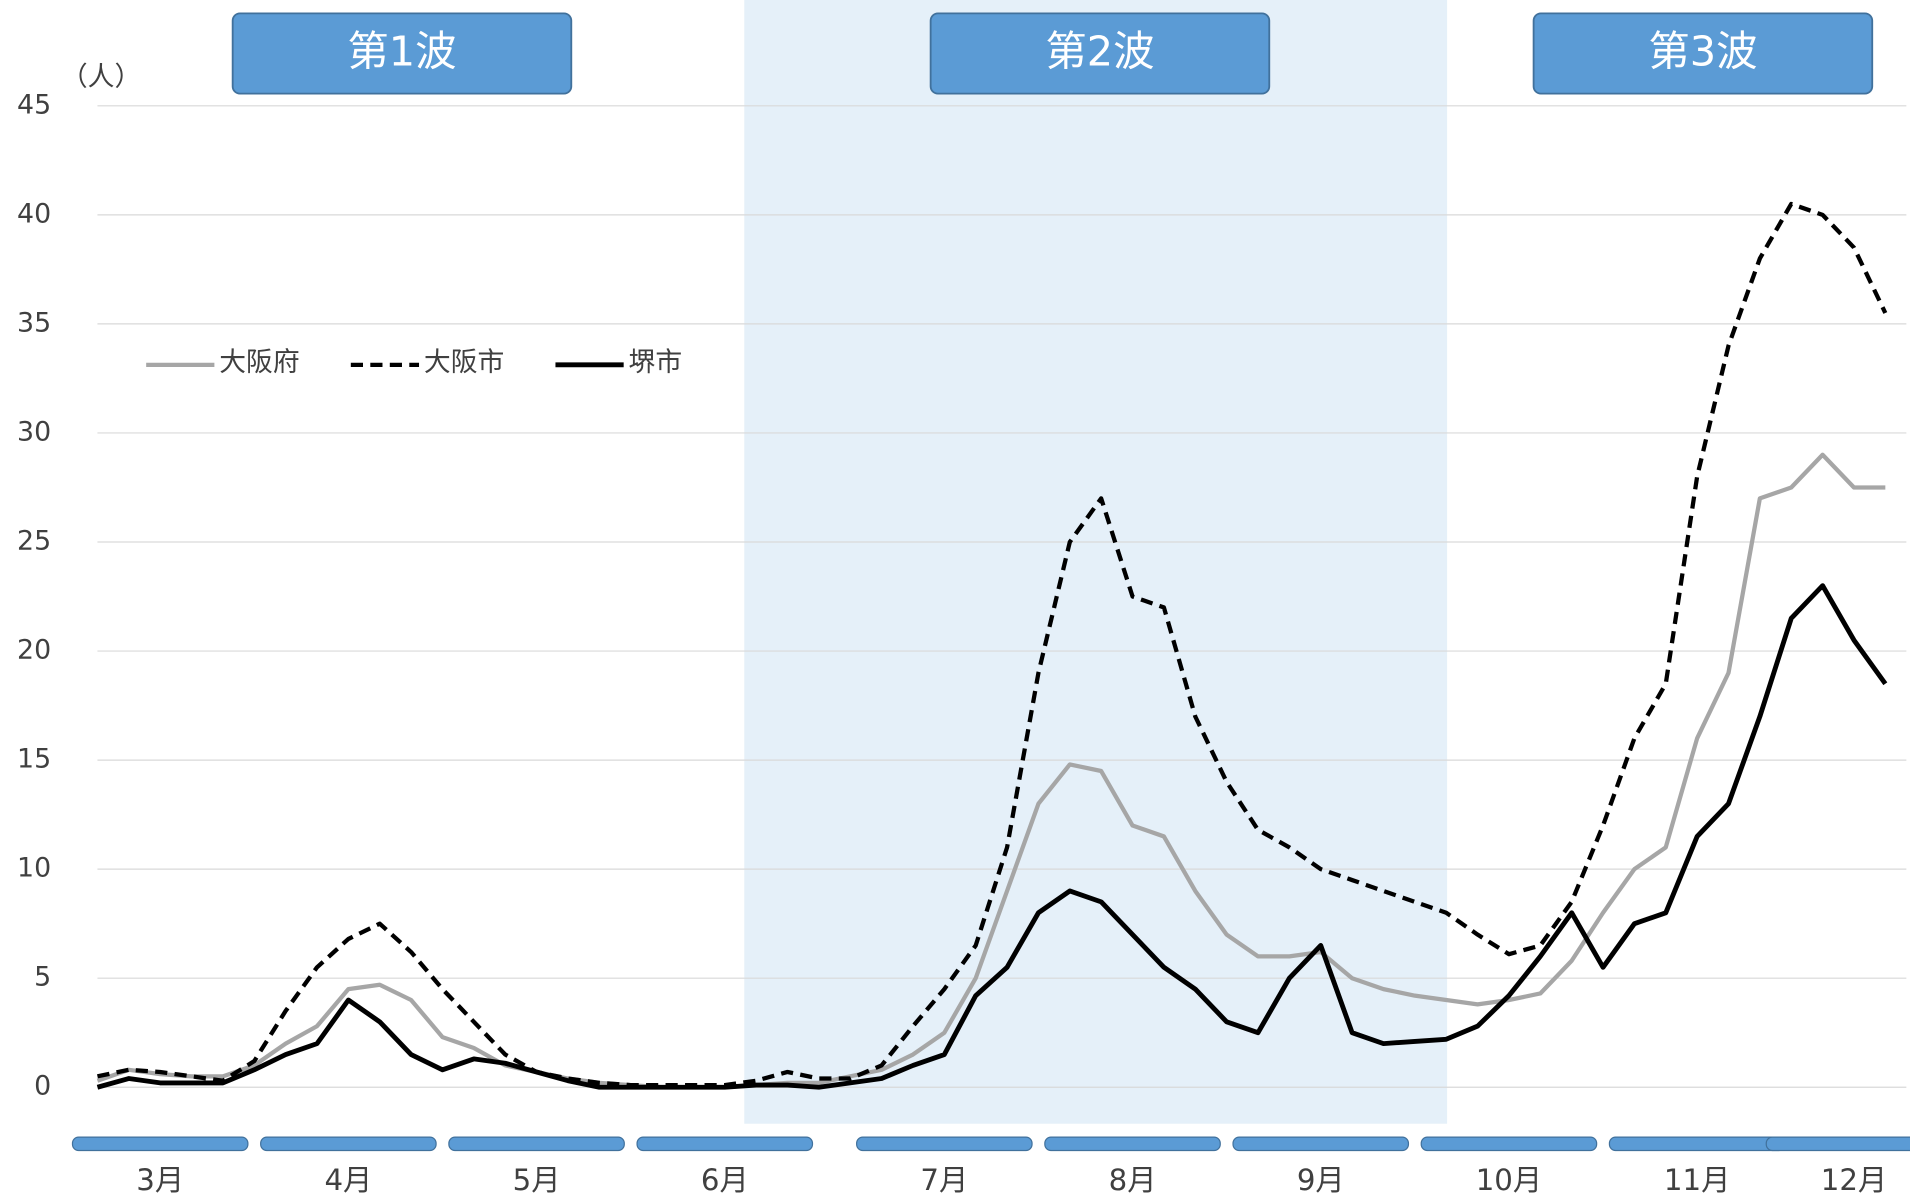 This screenshot has width=1910, height=1204. Describe the element at coordinates (34, 541) in the screenshot. I see `y-tick-label: 25` at that location.